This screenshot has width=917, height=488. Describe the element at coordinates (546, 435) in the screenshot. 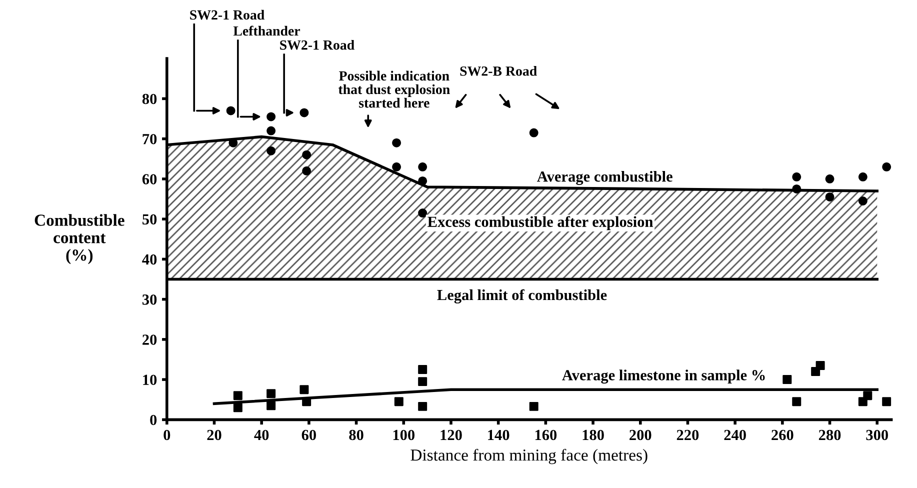

I see `x-tick-label: 160` at that location.